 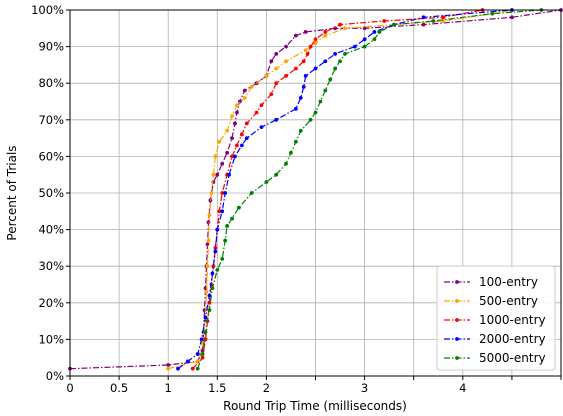 What do you see at coordinates (51, 156) in the screenshot?
I see `y-tick-label: 60%` at bounding box center [51, 156].